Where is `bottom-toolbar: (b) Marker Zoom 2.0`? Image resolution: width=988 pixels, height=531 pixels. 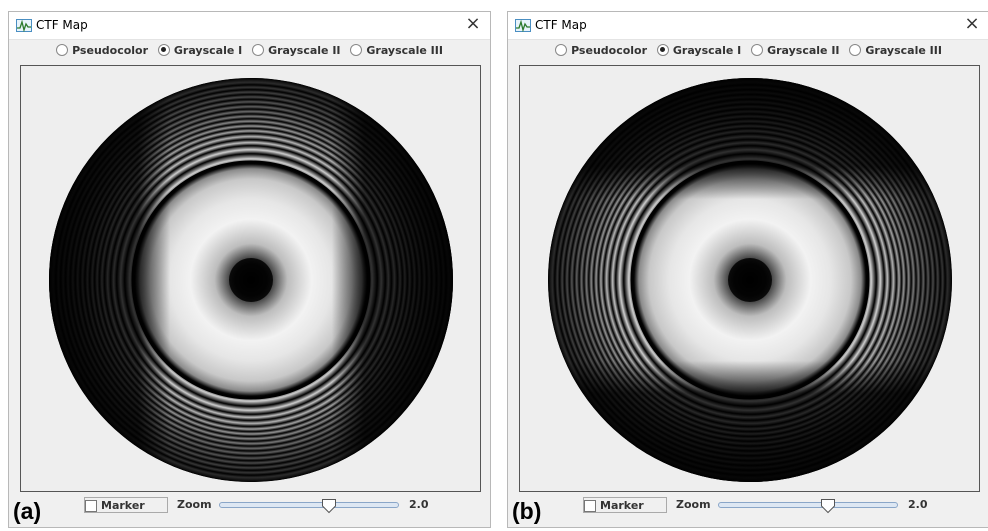 bottom-toolbar: (b) Marker Zoom 2.0 is located at coordinates (748, 510).